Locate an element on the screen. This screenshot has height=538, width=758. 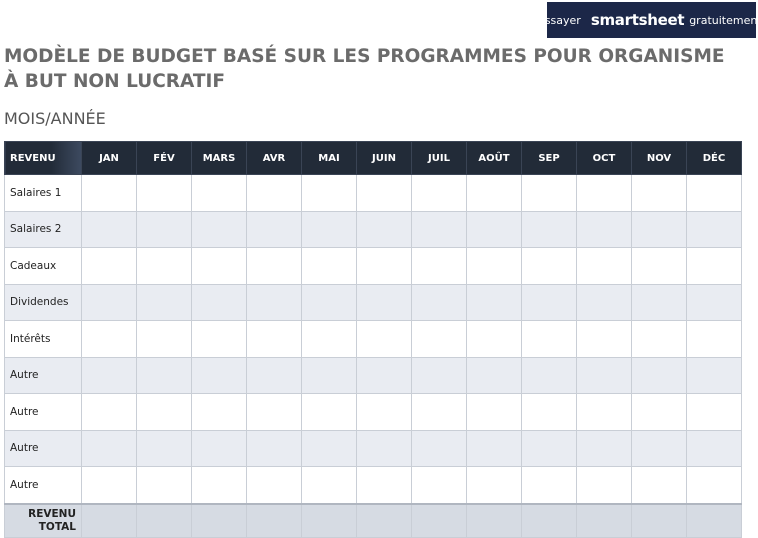
table-row: Intérêts is located at coordinates (373, 339).